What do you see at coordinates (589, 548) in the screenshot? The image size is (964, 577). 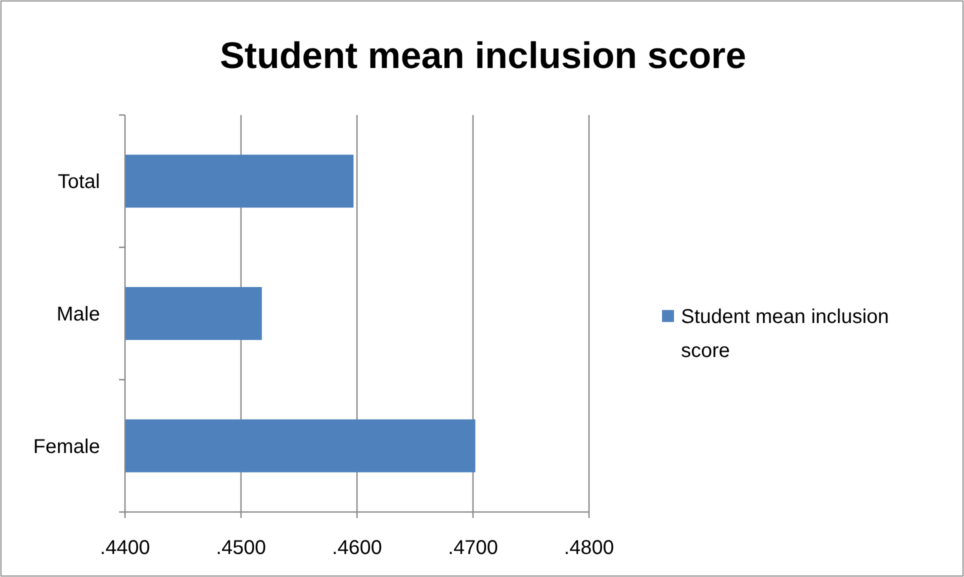 I see `x-tick-label: .4800` at bounding box center [589, 548].